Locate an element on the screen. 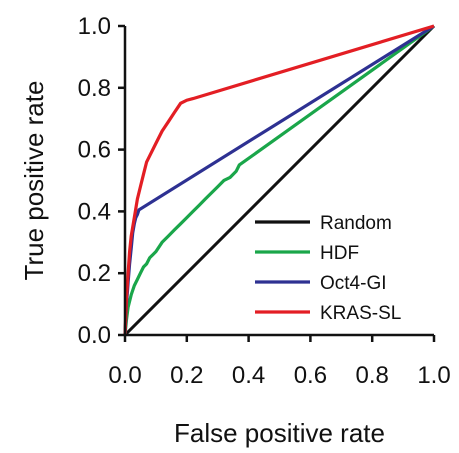 The image size is (459, 453). x-tick-label: 1.0 is located at coordinates (433, 375).